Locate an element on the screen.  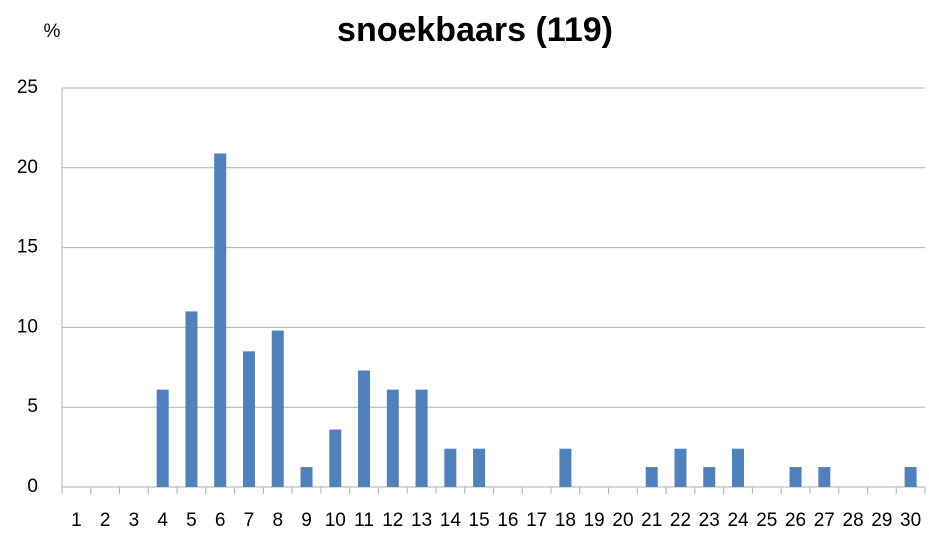
y-tick-label: 5 is located at coordinates (32, 406).